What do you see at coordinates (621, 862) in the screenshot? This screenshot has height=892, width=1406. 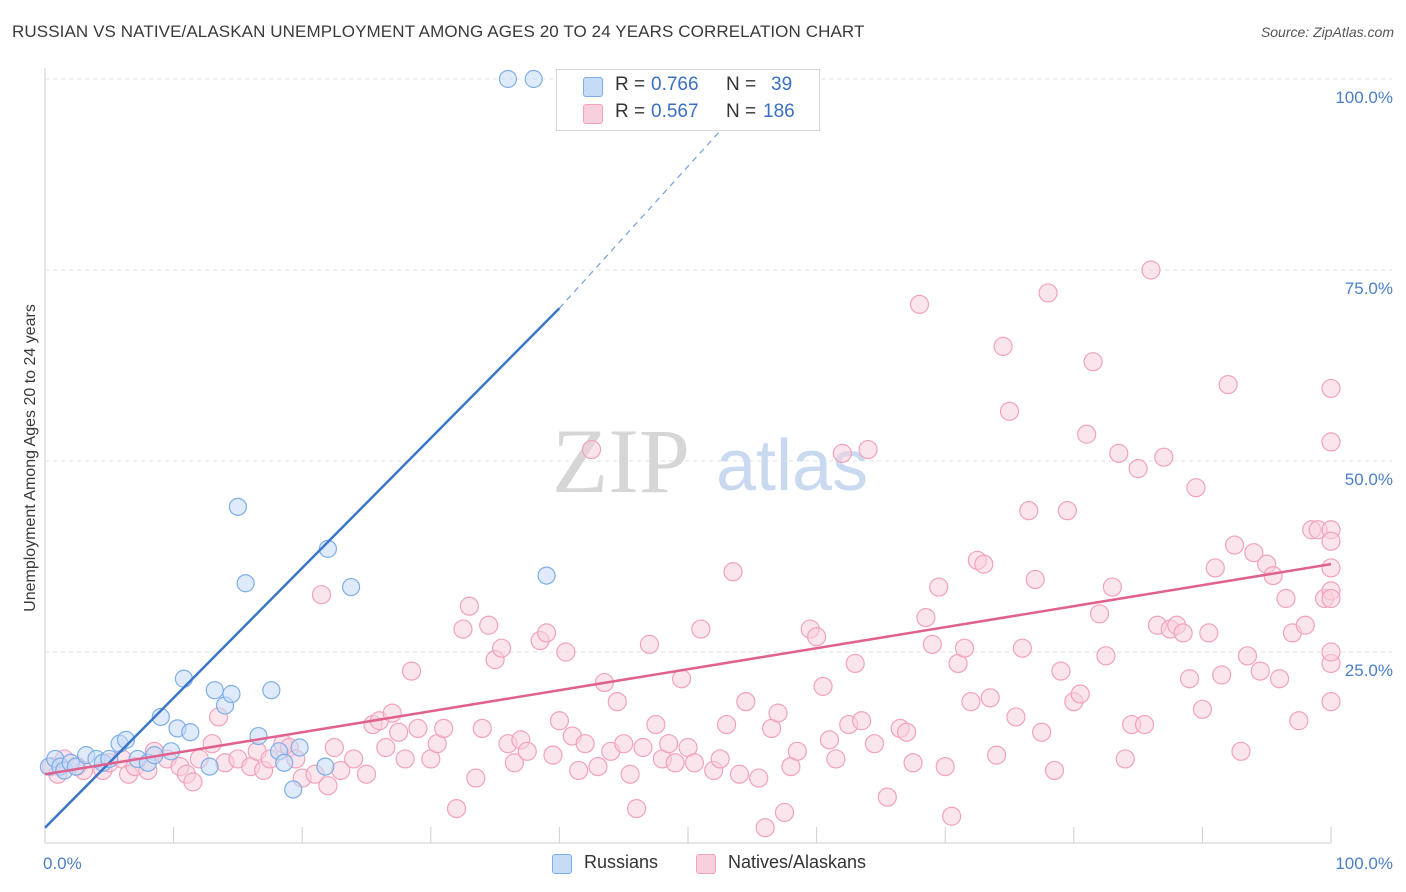 I see `bottom-legend-label-russians: Russians` at bounding box center [621, 862].